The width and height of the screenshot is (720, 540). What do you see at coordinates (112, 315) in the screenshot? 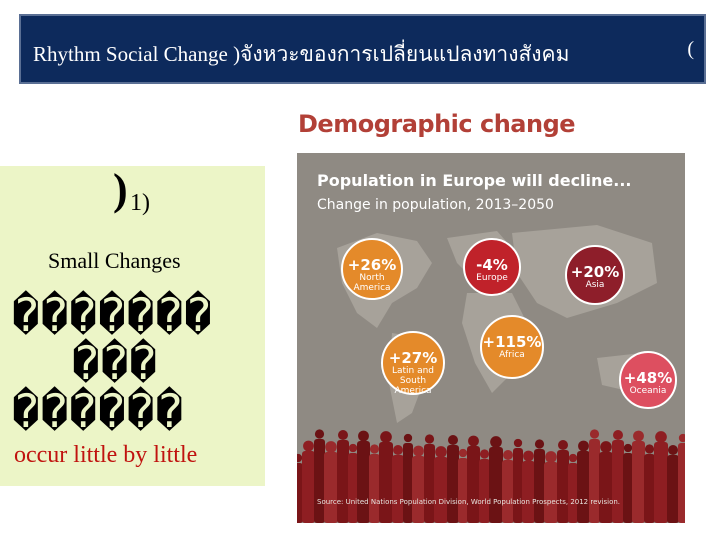
I see `garbled-text-line-1: �������` at bounding box center [112, 315].